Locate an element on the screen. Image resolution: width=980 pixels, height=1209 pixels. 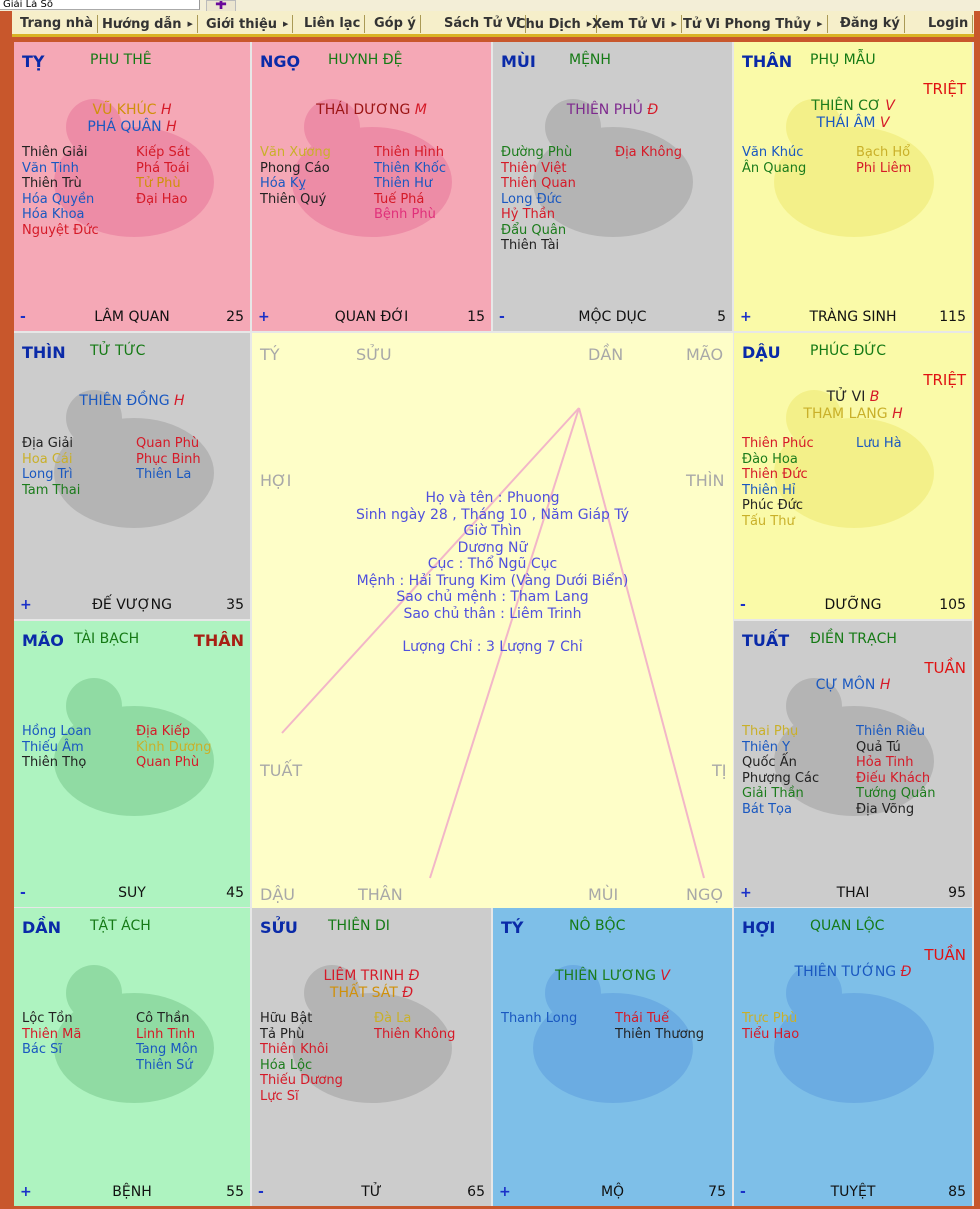
palace-branch: TÝ is located at coordinates (512, 927).